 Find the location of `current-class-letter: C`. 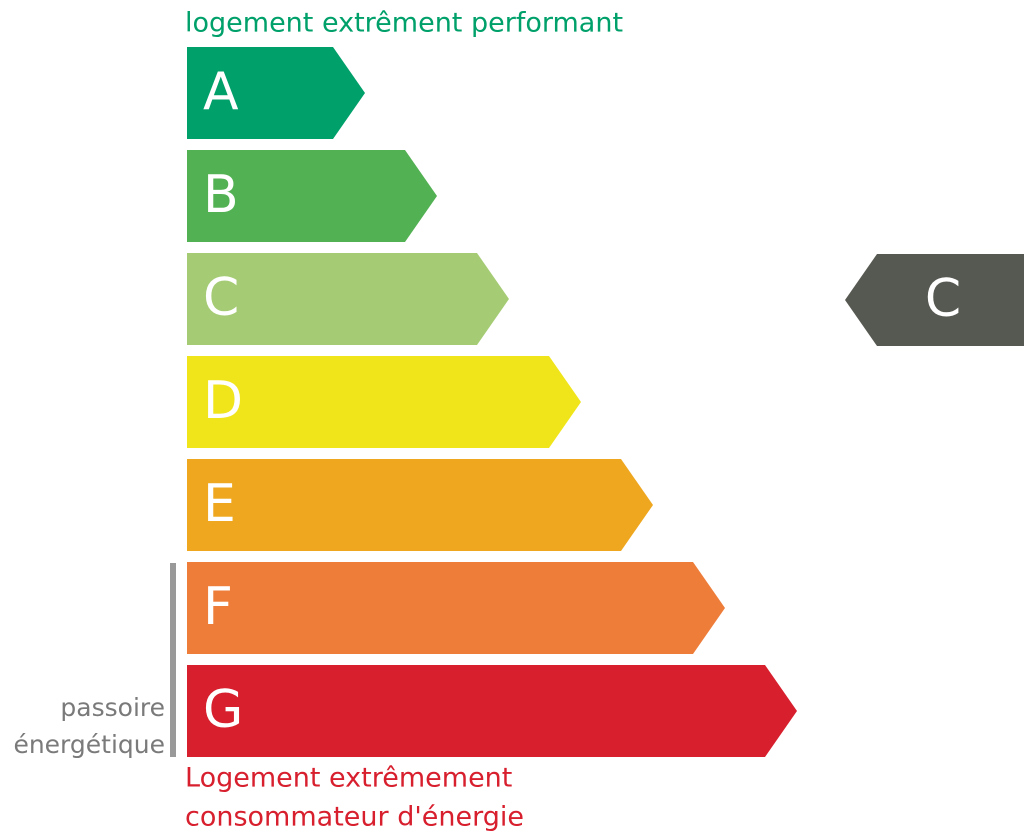

current-class-letter: C is located at coordinates (943, 299).